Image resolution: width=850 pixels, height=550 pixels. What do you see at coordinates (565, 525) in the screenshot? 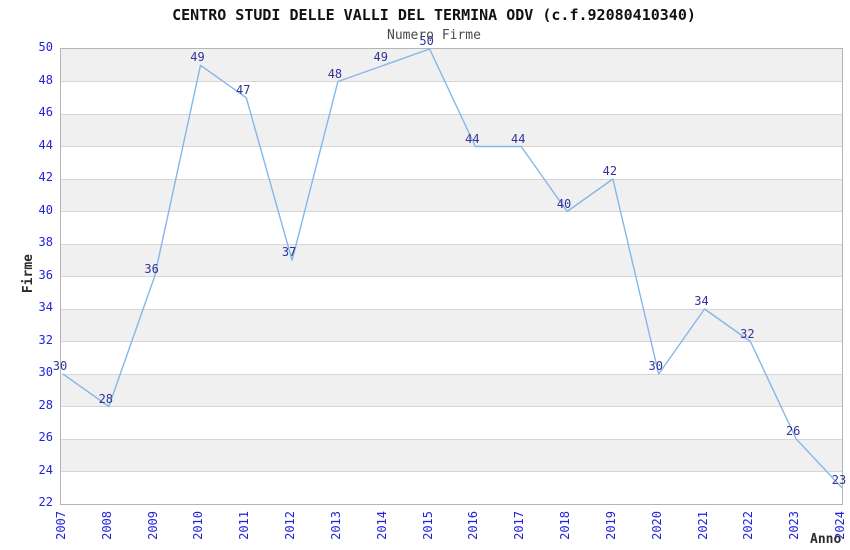
I see `x-tick-label: 2018` at bounding box center [565, 525].